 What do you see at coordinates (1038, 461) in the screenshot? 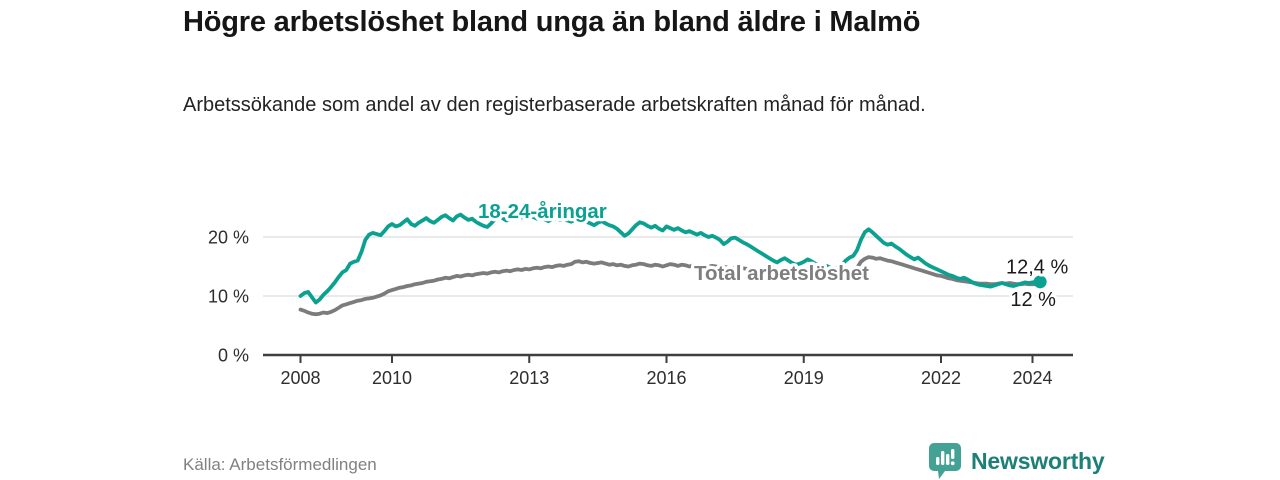
I see `newsworthy-wordmark: Newsworthy` at bounding box center [1038, 461].